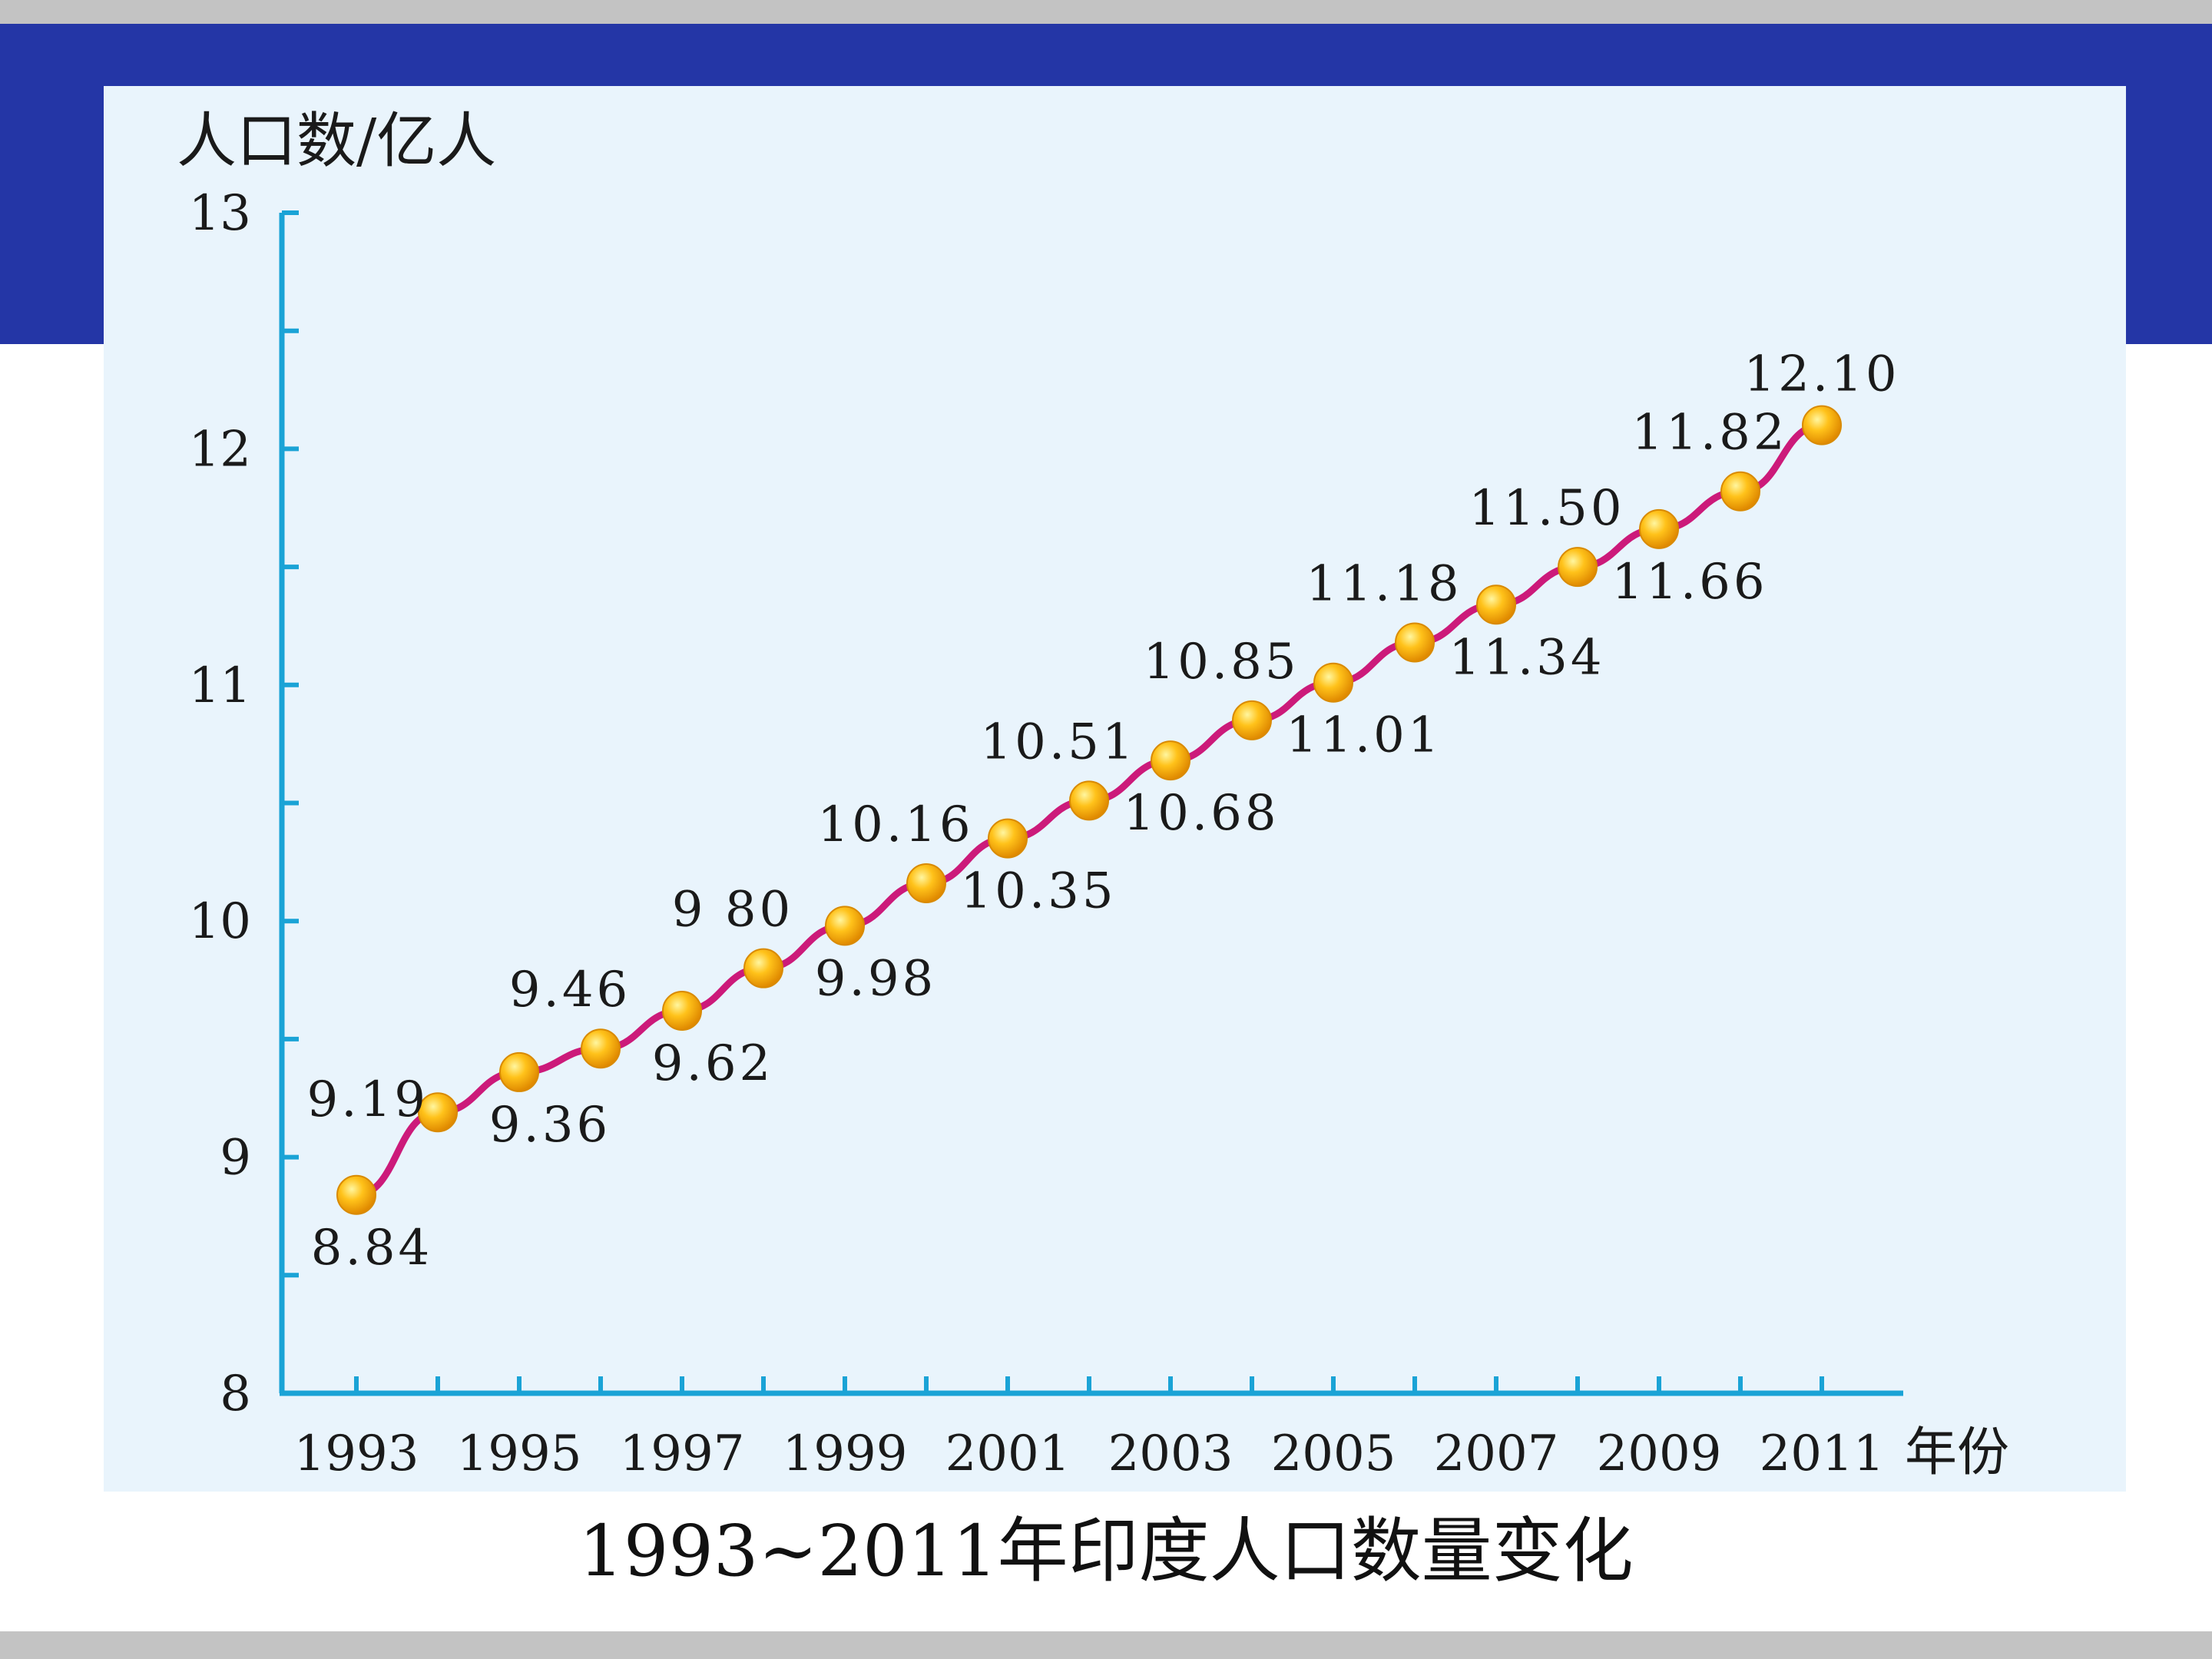  What do you see at coordinates (876, 979) in the screenshot?
I see `data-label: 9.98` at bounding box center [876, 979].